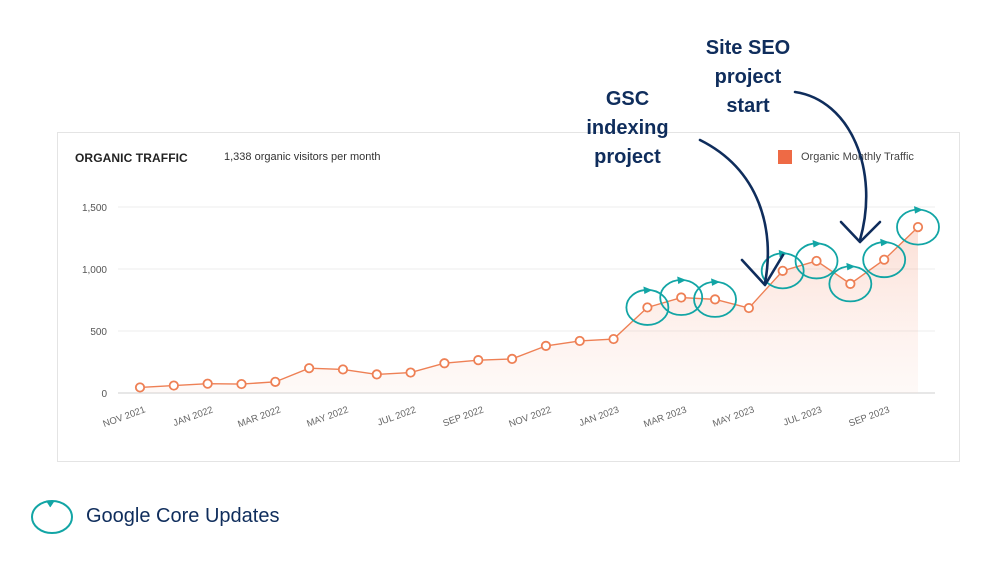 The width and height of the screenshot is (1000, 563). Describe the element at coordinates (302, 157) in the screenshot. I see `chart-subtitle: 1,338 organic visitors per month` at that location.